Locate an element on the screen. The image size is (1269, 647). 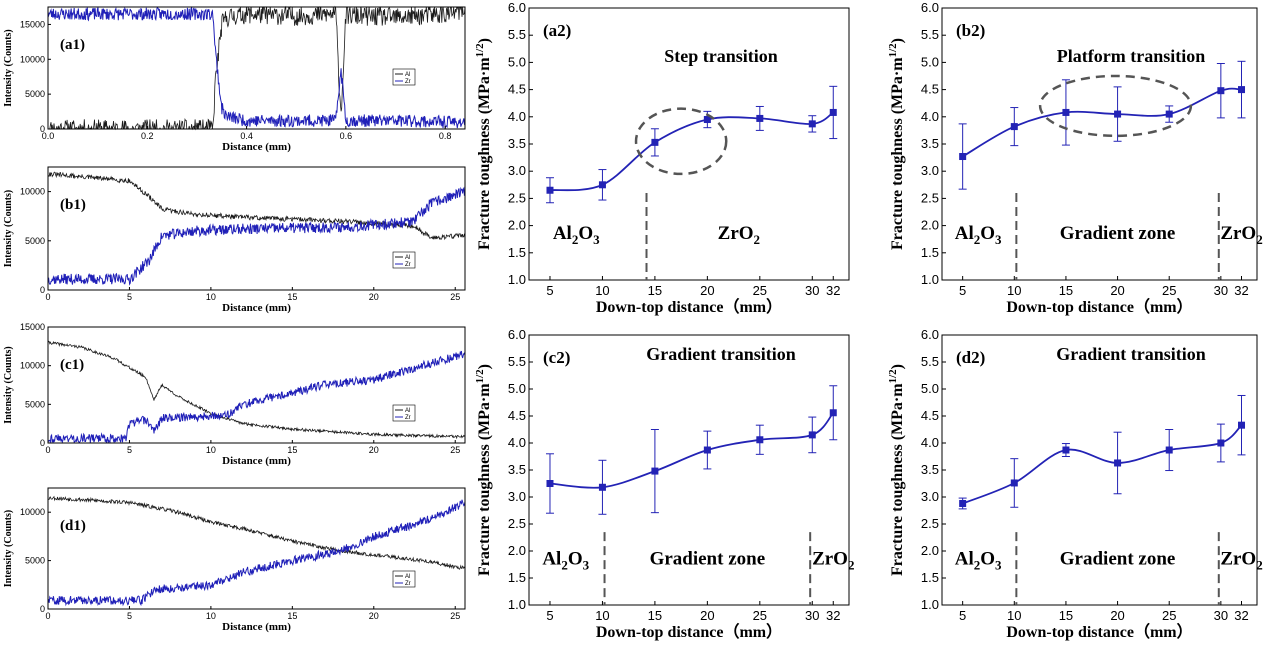
series-al-line is located at coordinates (257, 68).